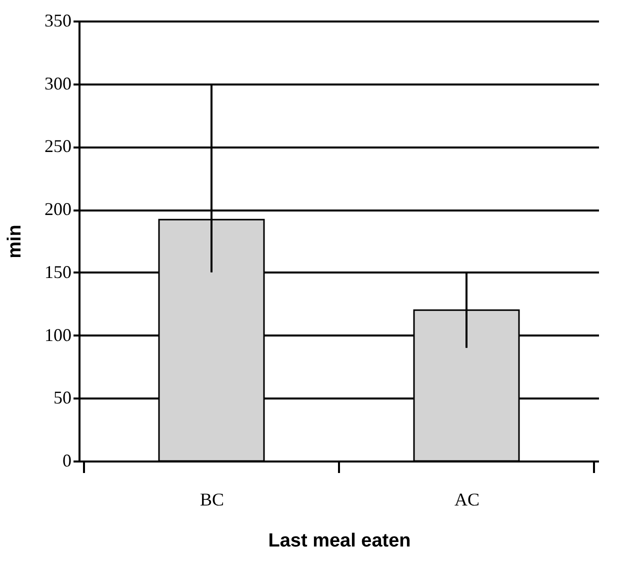  Describe the element at coordinates (63, 398) in the screenshot. I see `y-tick-label: 50` at that location.